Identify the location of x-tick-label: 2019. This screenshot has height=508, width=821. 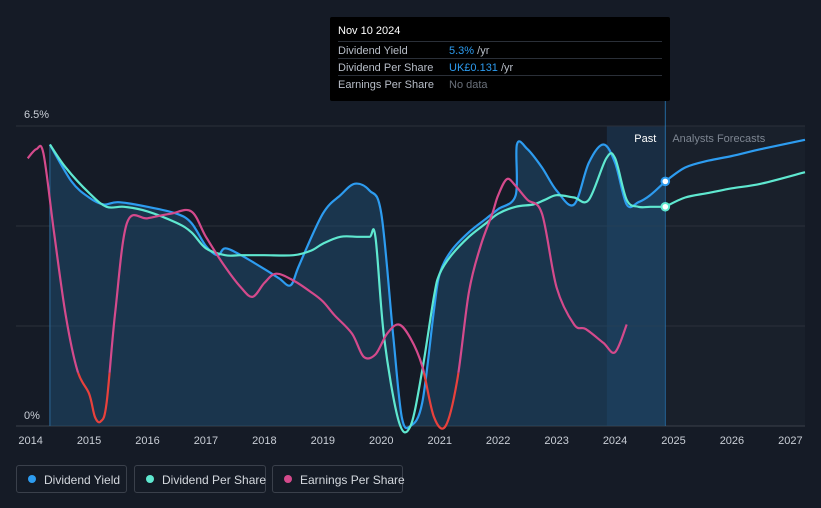
(323, 441).